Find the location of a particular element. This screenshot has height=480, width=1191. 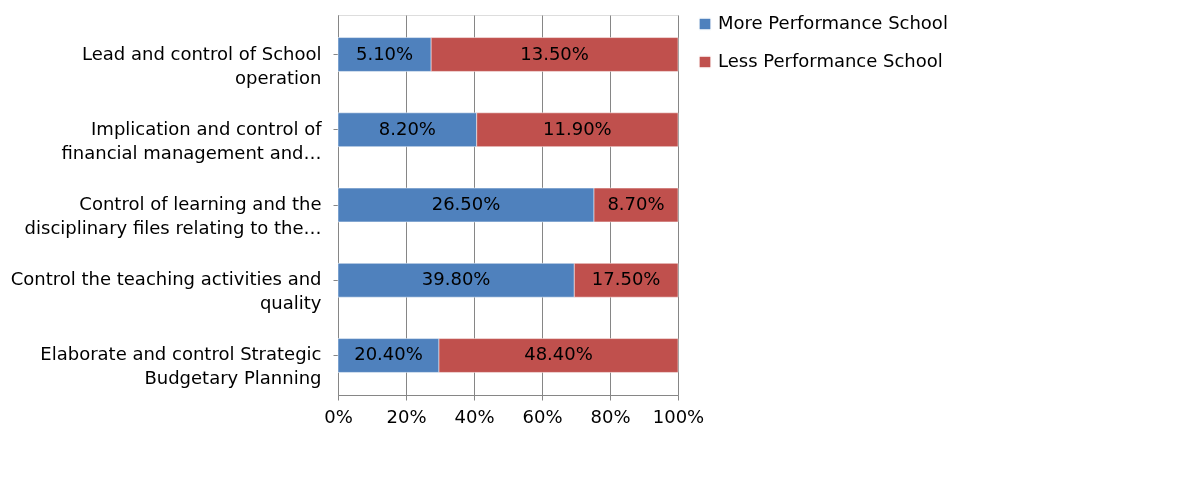

y-tick-label: Lead and control of School operation is located at coordinates (202, 65).